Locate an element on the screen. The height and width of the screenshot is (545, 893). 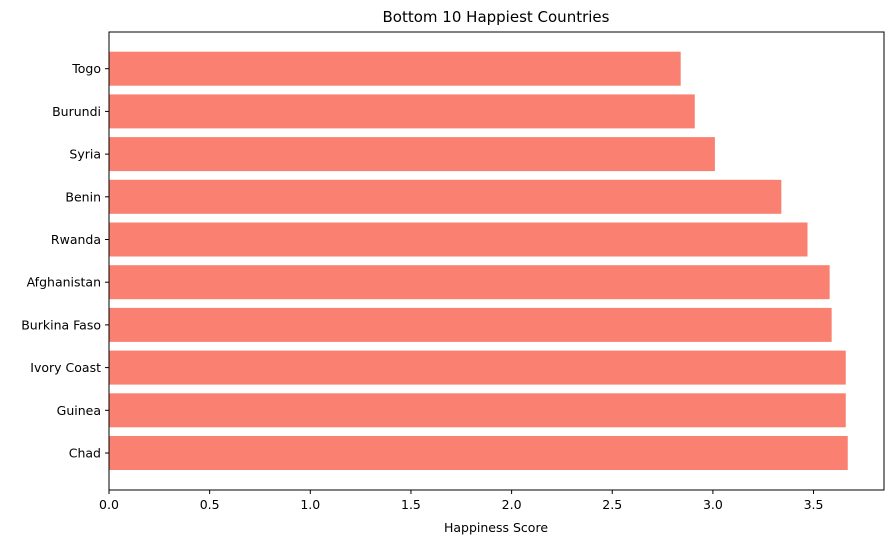
y-tick-label: Rwanda is located at coordinates (76, 239).